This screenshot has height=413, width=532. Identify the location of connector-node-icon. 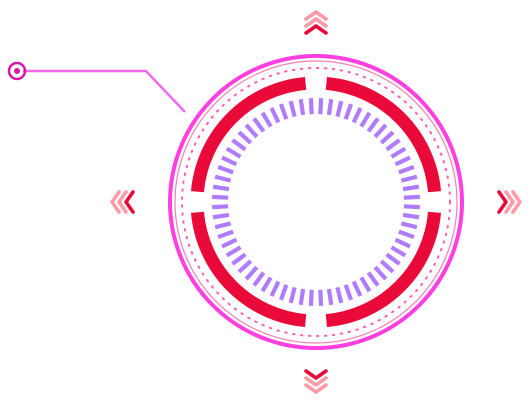
(17, 71).